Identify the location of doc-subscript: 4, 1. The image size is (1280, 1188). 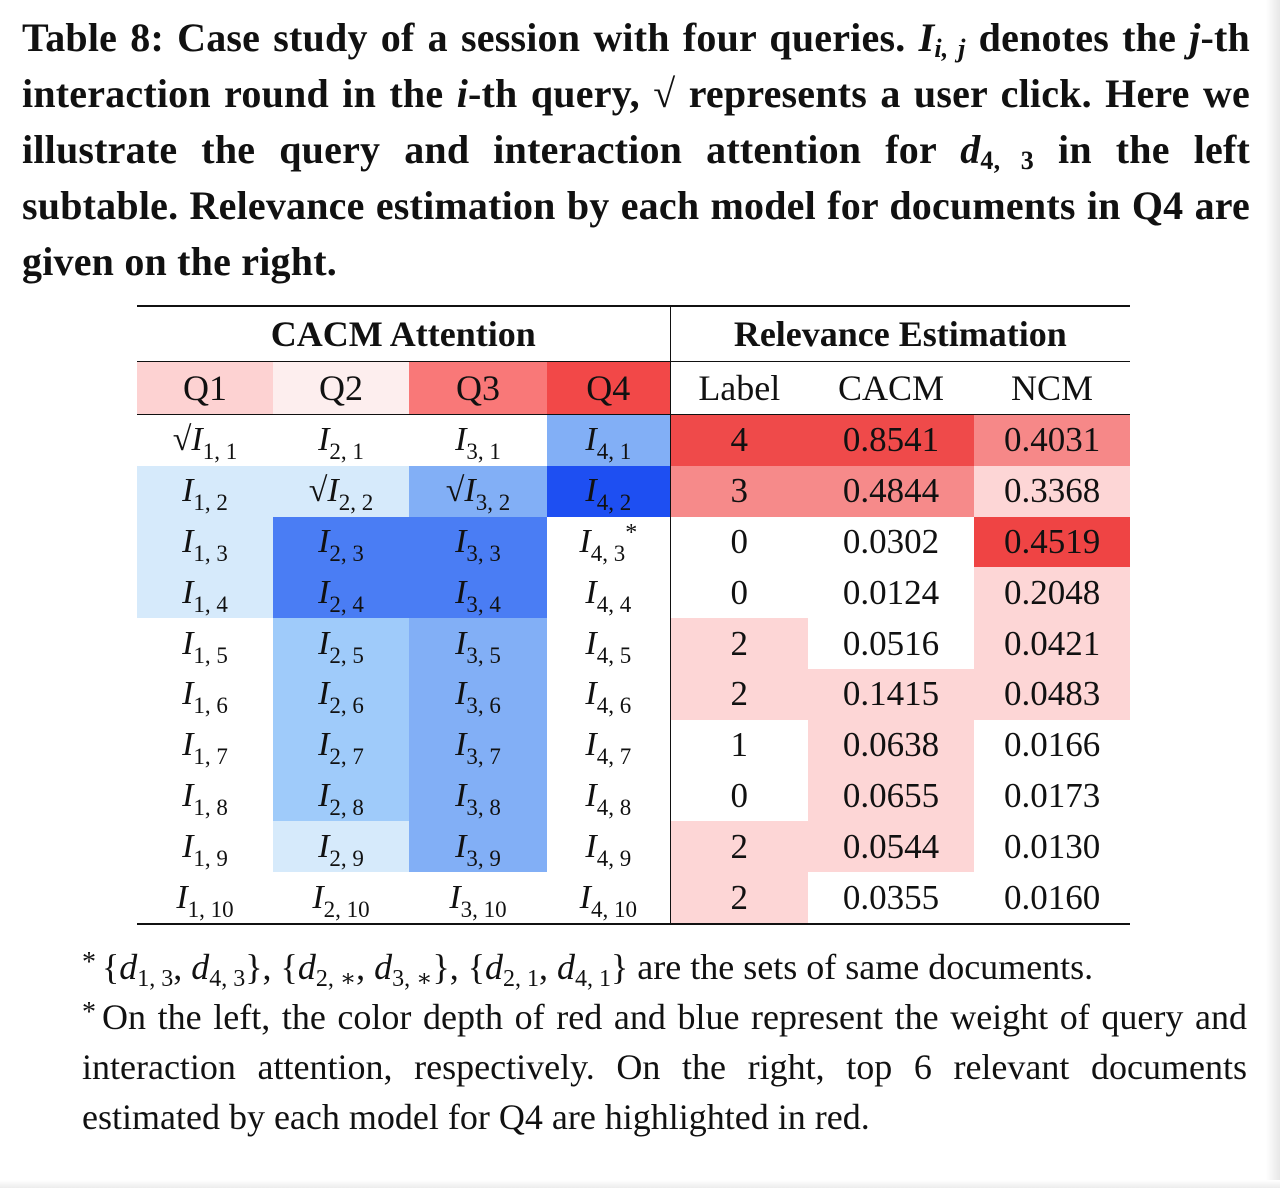
(593, 979).